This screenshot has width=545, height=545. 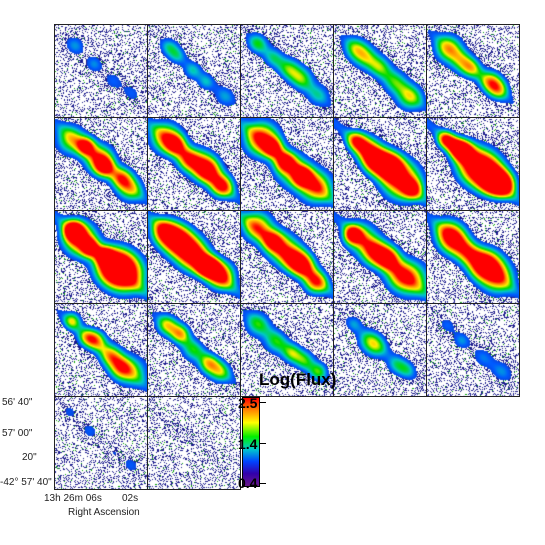 I want to click on dec-tick-3: 20", so click(x=29, y=457).